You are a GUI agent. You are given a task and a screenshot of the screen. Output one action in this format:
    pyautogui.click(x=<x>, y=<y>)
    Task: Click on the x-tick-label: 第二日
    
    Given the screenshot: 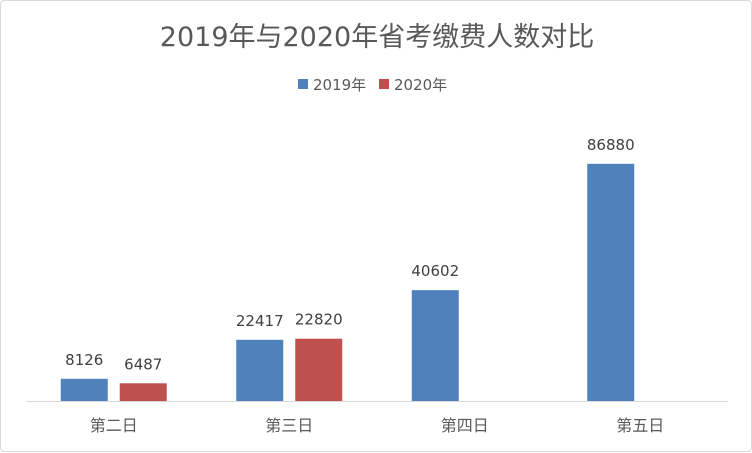 What is the action you would take?
    pyautogui.click(x=114, y=425)
    